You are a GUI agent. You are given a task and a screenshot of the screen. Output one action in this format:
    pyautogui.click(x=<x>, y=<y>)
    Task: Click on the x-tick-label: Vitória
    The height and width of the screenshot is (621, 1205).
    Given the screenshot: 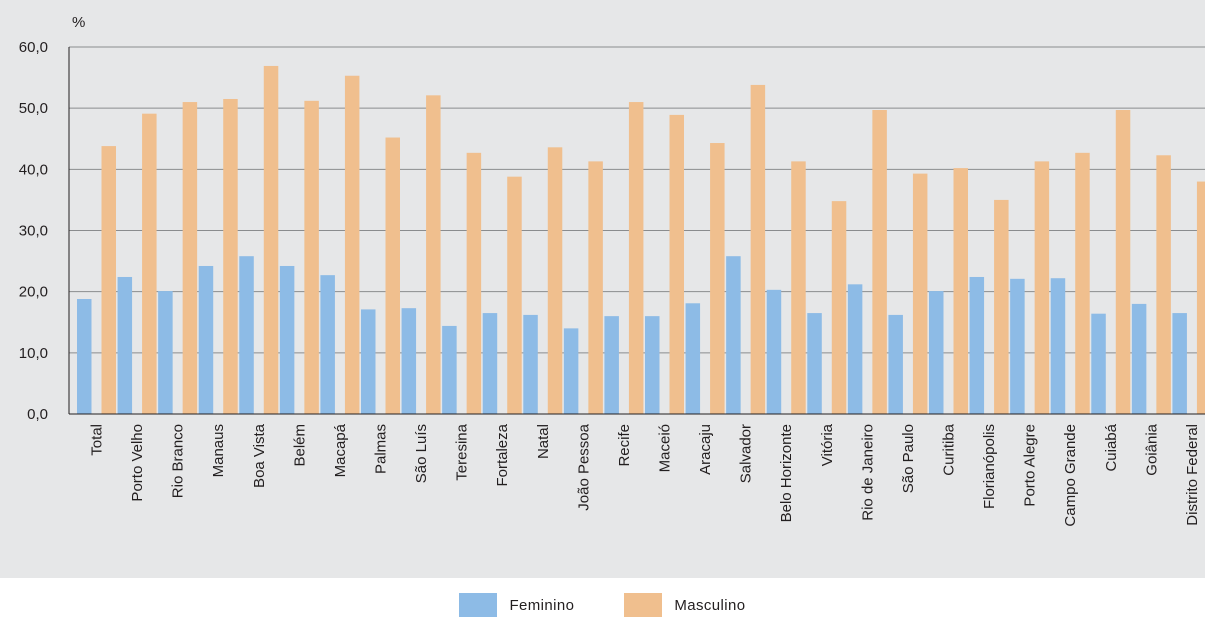 What is the action you would take?
    pyautogui.click(x=827, y=444)
    